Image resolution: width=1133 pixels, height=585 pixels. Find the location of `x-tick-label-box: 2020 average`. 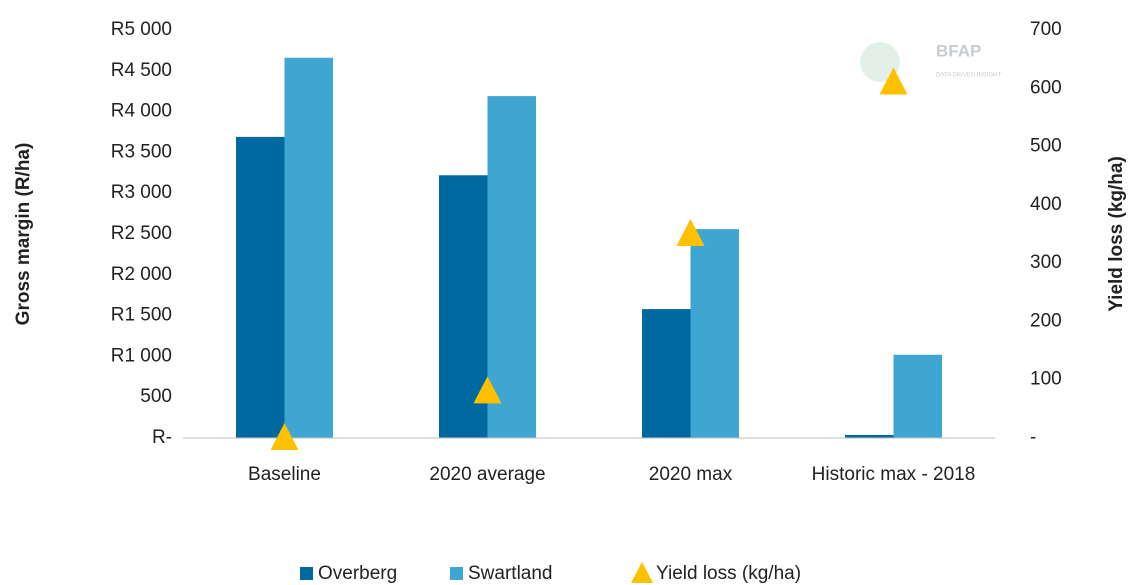

x-tick-label-box: 2020 average is located at coordinates (487, 474).